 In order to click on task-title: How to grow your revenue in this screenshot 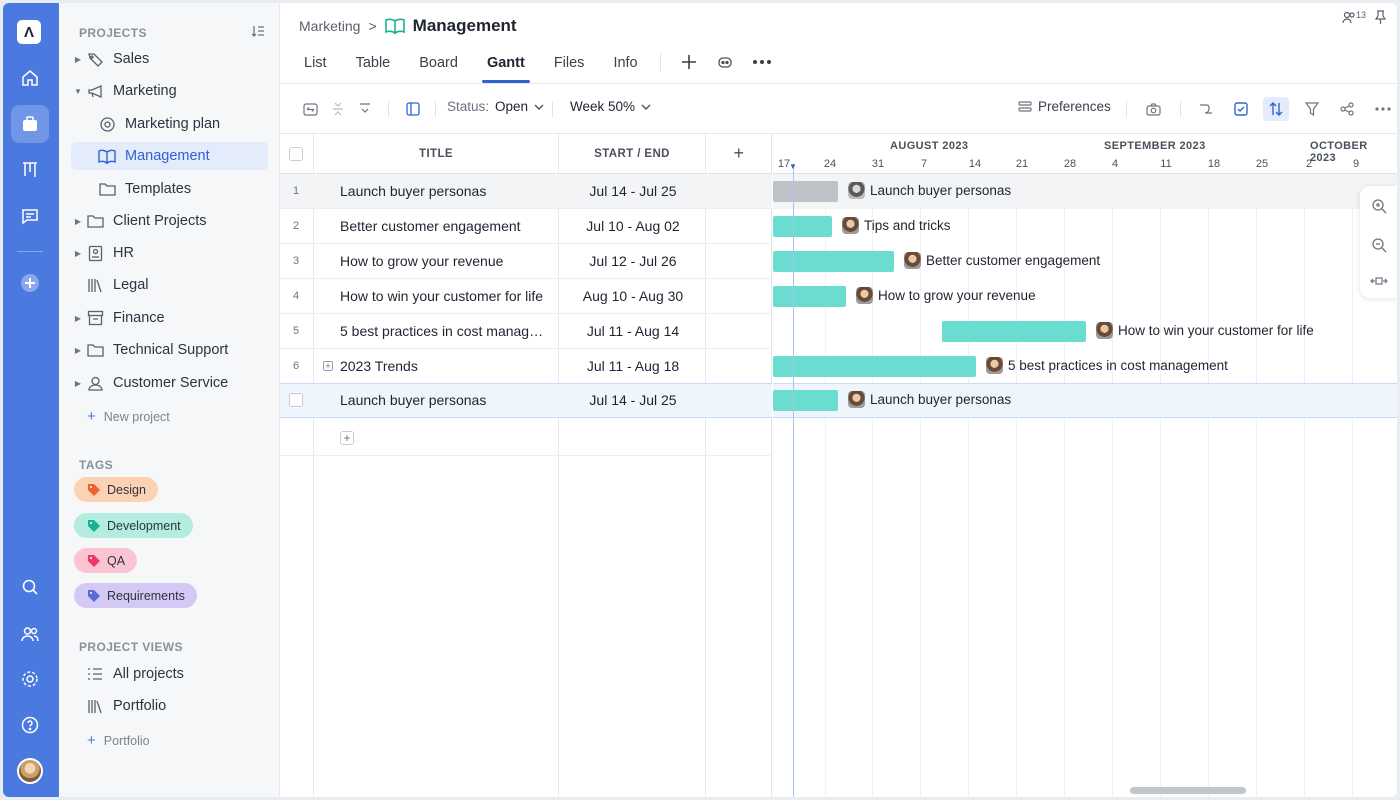, I will do `click(422, 261)`.